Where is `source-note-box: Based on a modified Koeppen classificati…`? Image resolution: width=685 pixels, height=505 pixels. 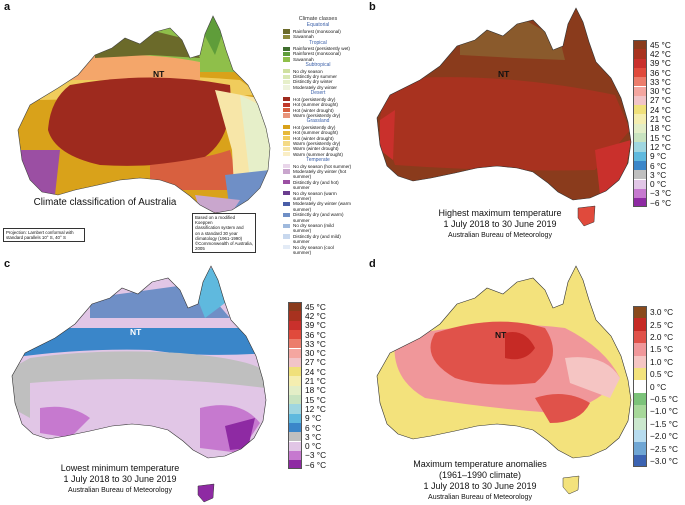
source-note-box: Based on a modified Koeppen classificati… is located at coordinates (224, 233).